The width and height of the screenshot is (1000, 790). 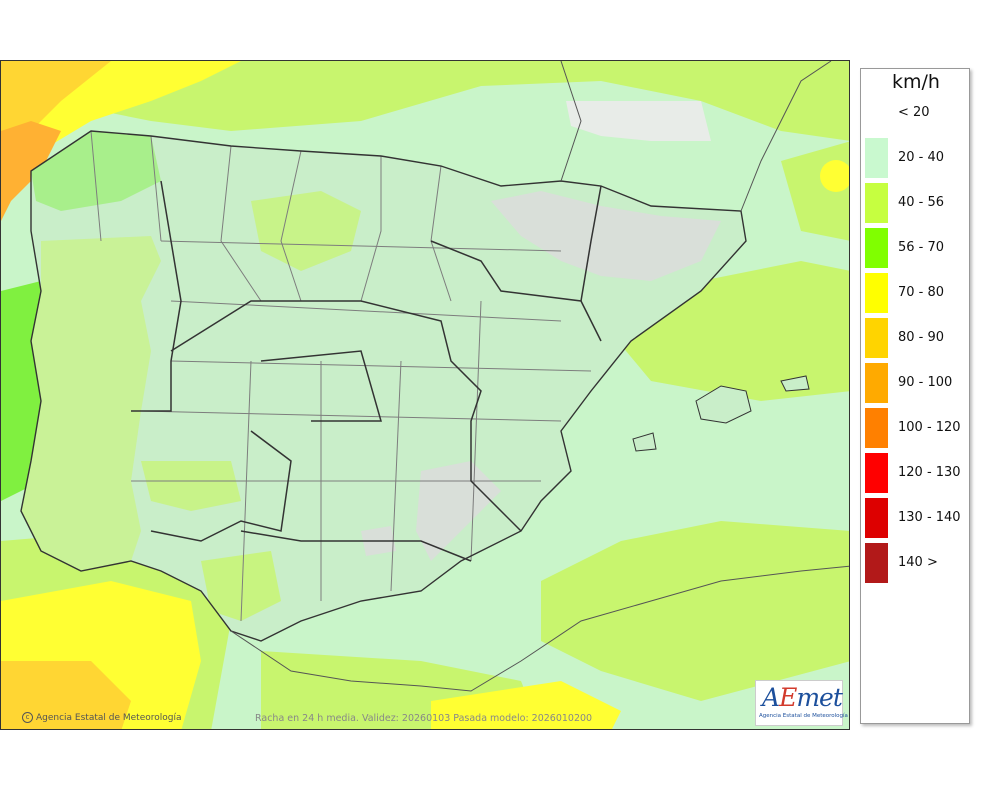 What do you see at coordinates (241, 586) in the screenshot?
I see `andalucia-wind-area` at bounding box center [241, 586].